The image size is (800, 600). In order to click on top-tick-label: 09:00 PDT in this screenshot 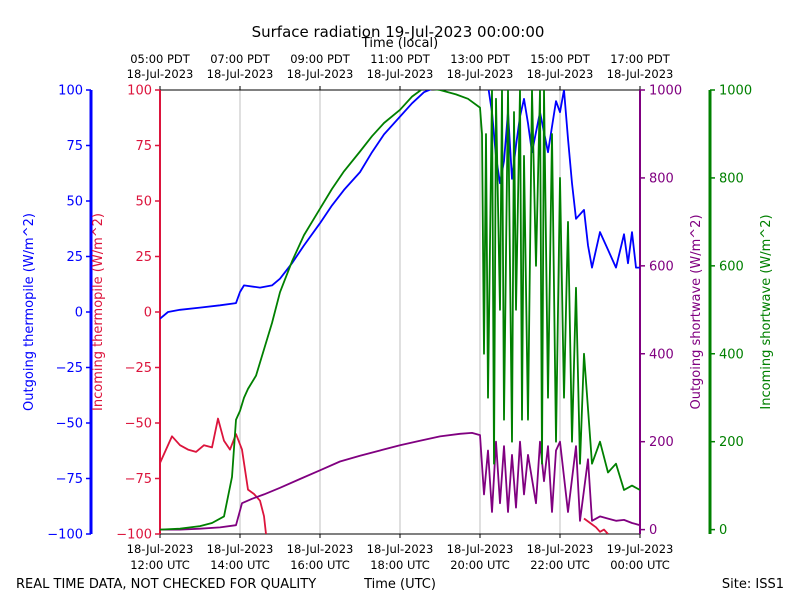, I will do `click(320, 59)`.